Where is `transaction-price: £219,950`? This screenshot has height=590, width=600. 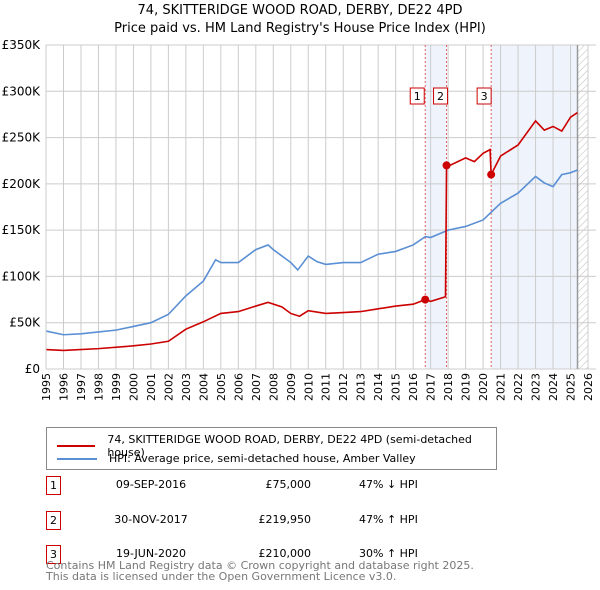
transaction-price: £219,950 is located at coordinates (285, 519).